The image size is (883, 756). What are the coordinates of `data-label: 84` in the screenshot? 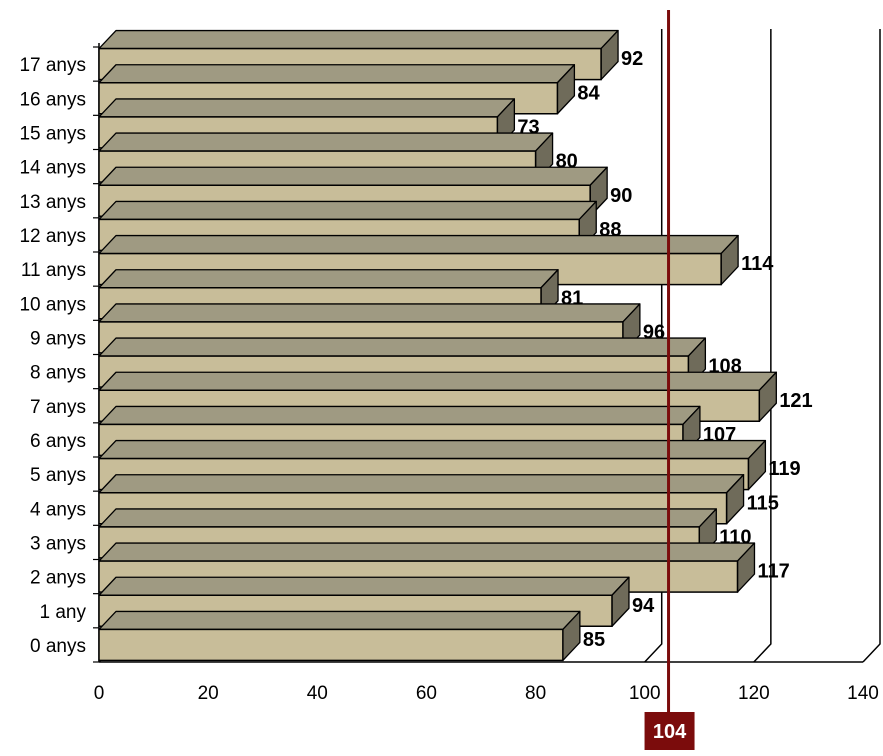 It's located at (588, 93).